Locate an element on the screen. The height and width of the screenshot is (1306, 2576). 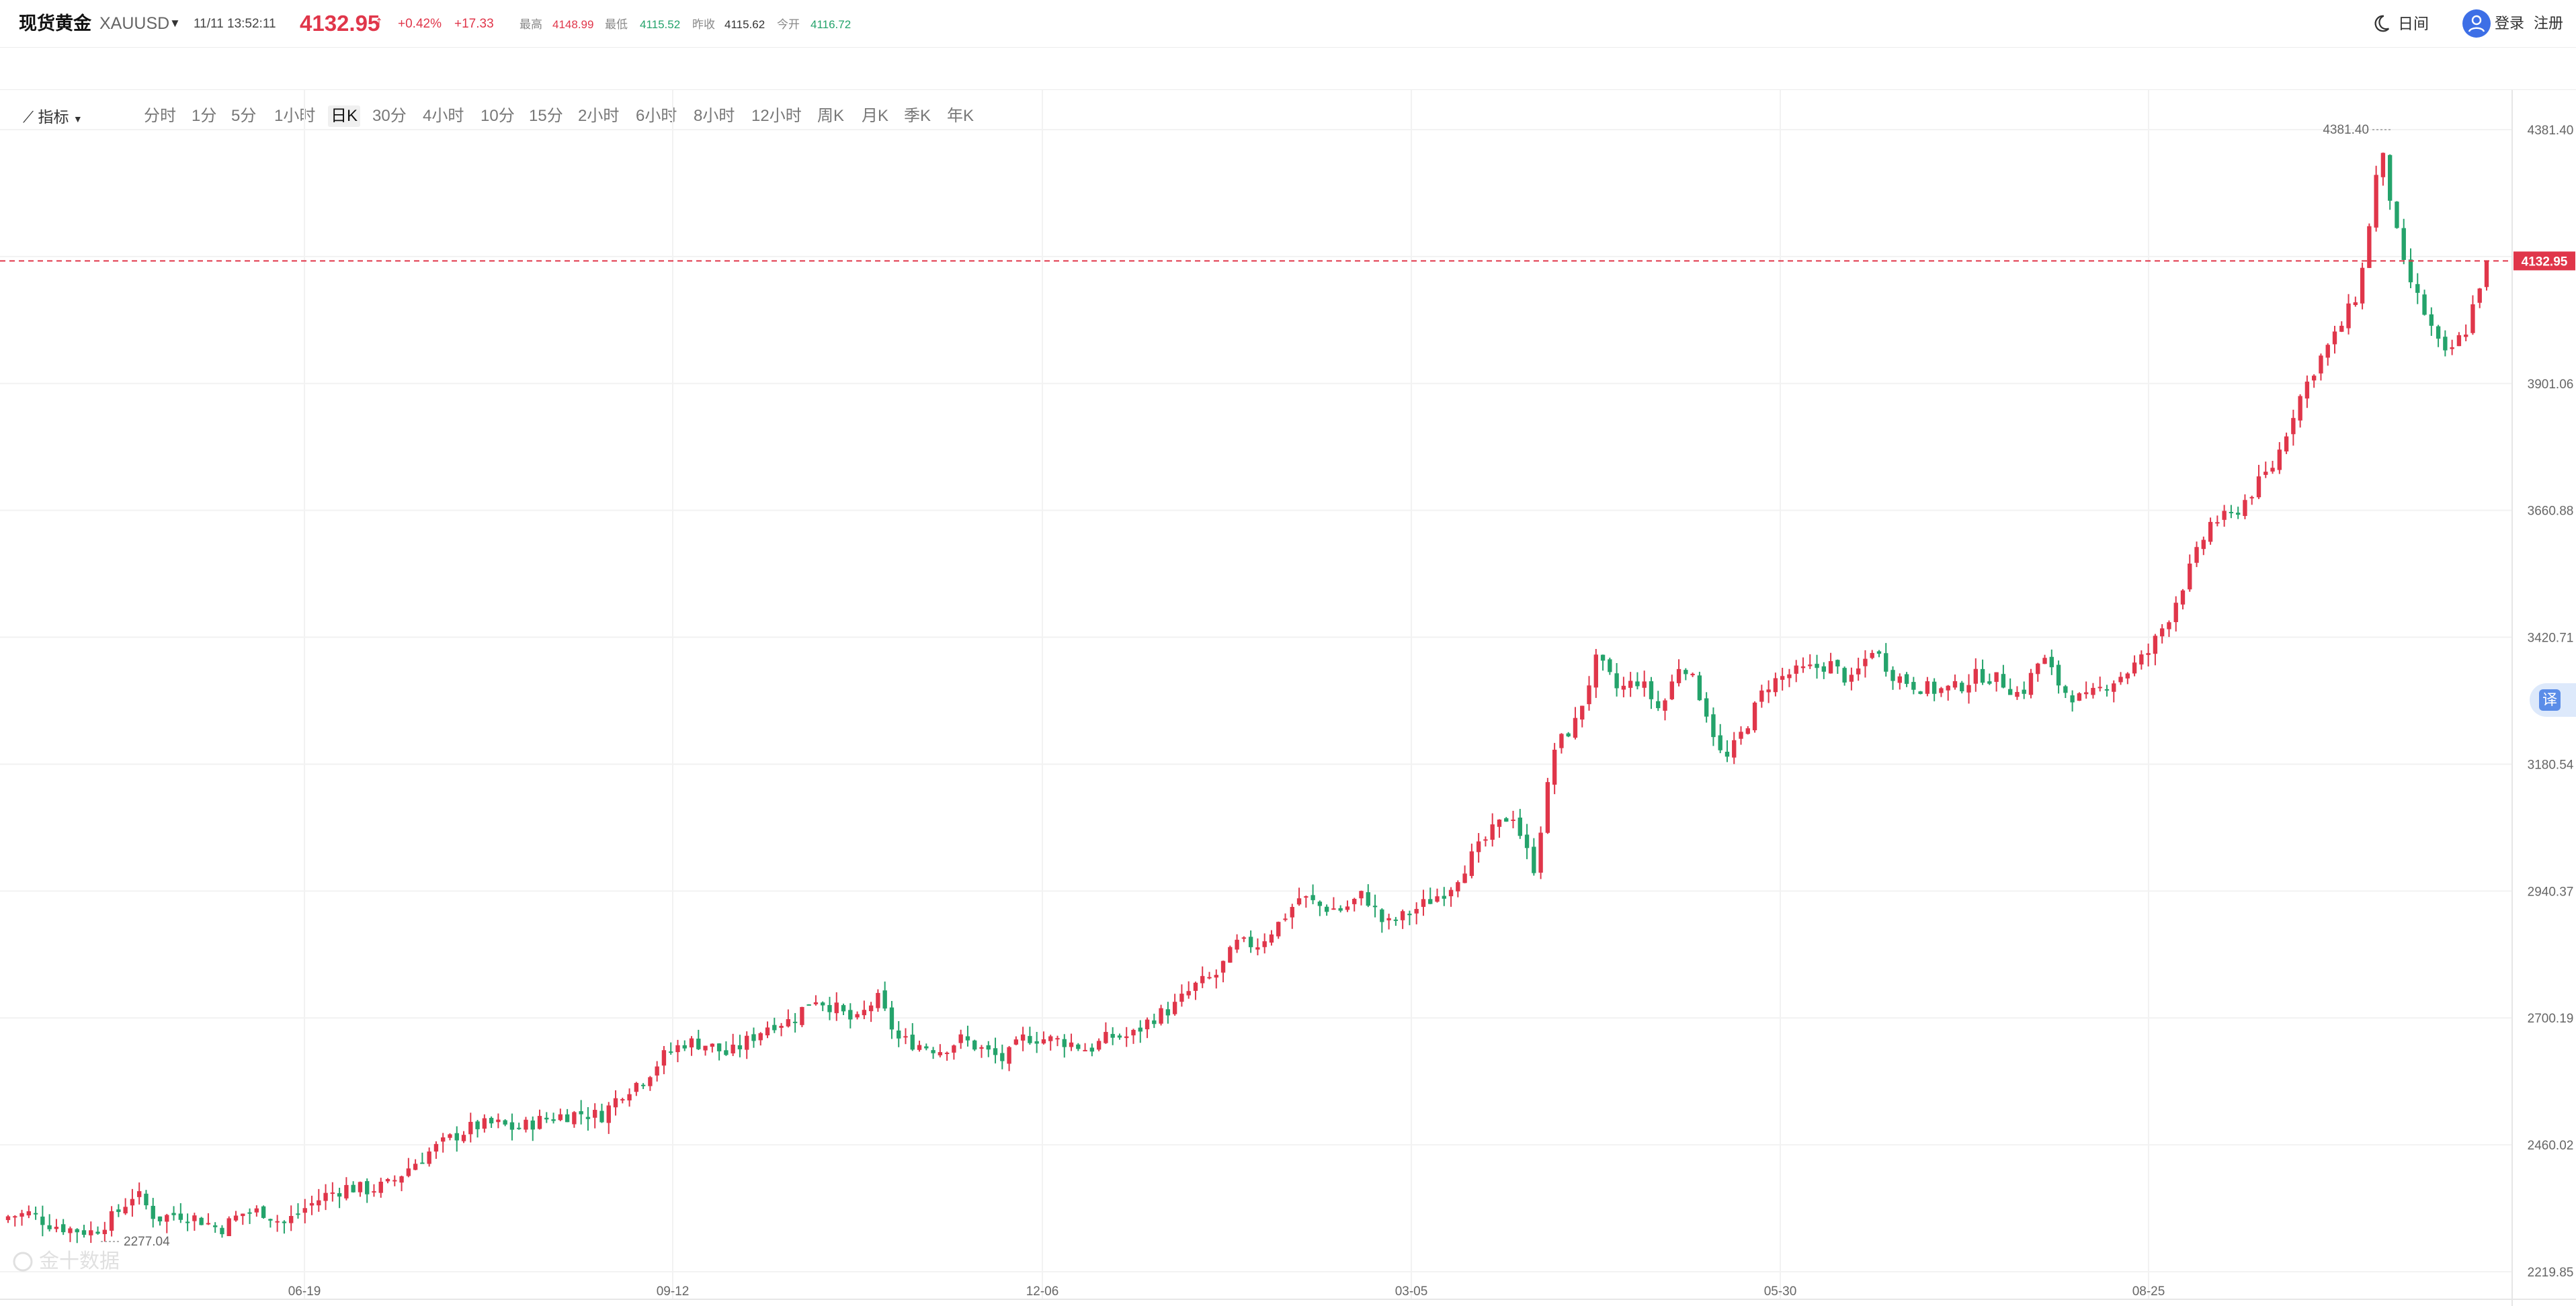
tf-tab: 15分 is located at coordinates (546, 116).